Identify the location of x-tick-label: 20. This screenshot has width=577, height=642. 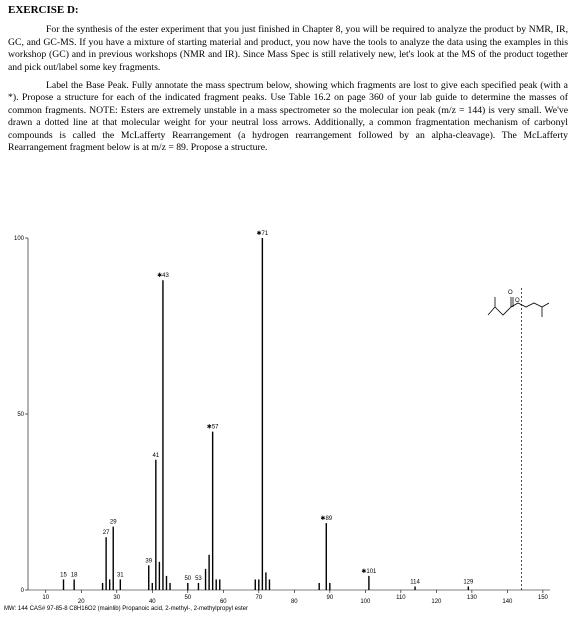
(81, 602).